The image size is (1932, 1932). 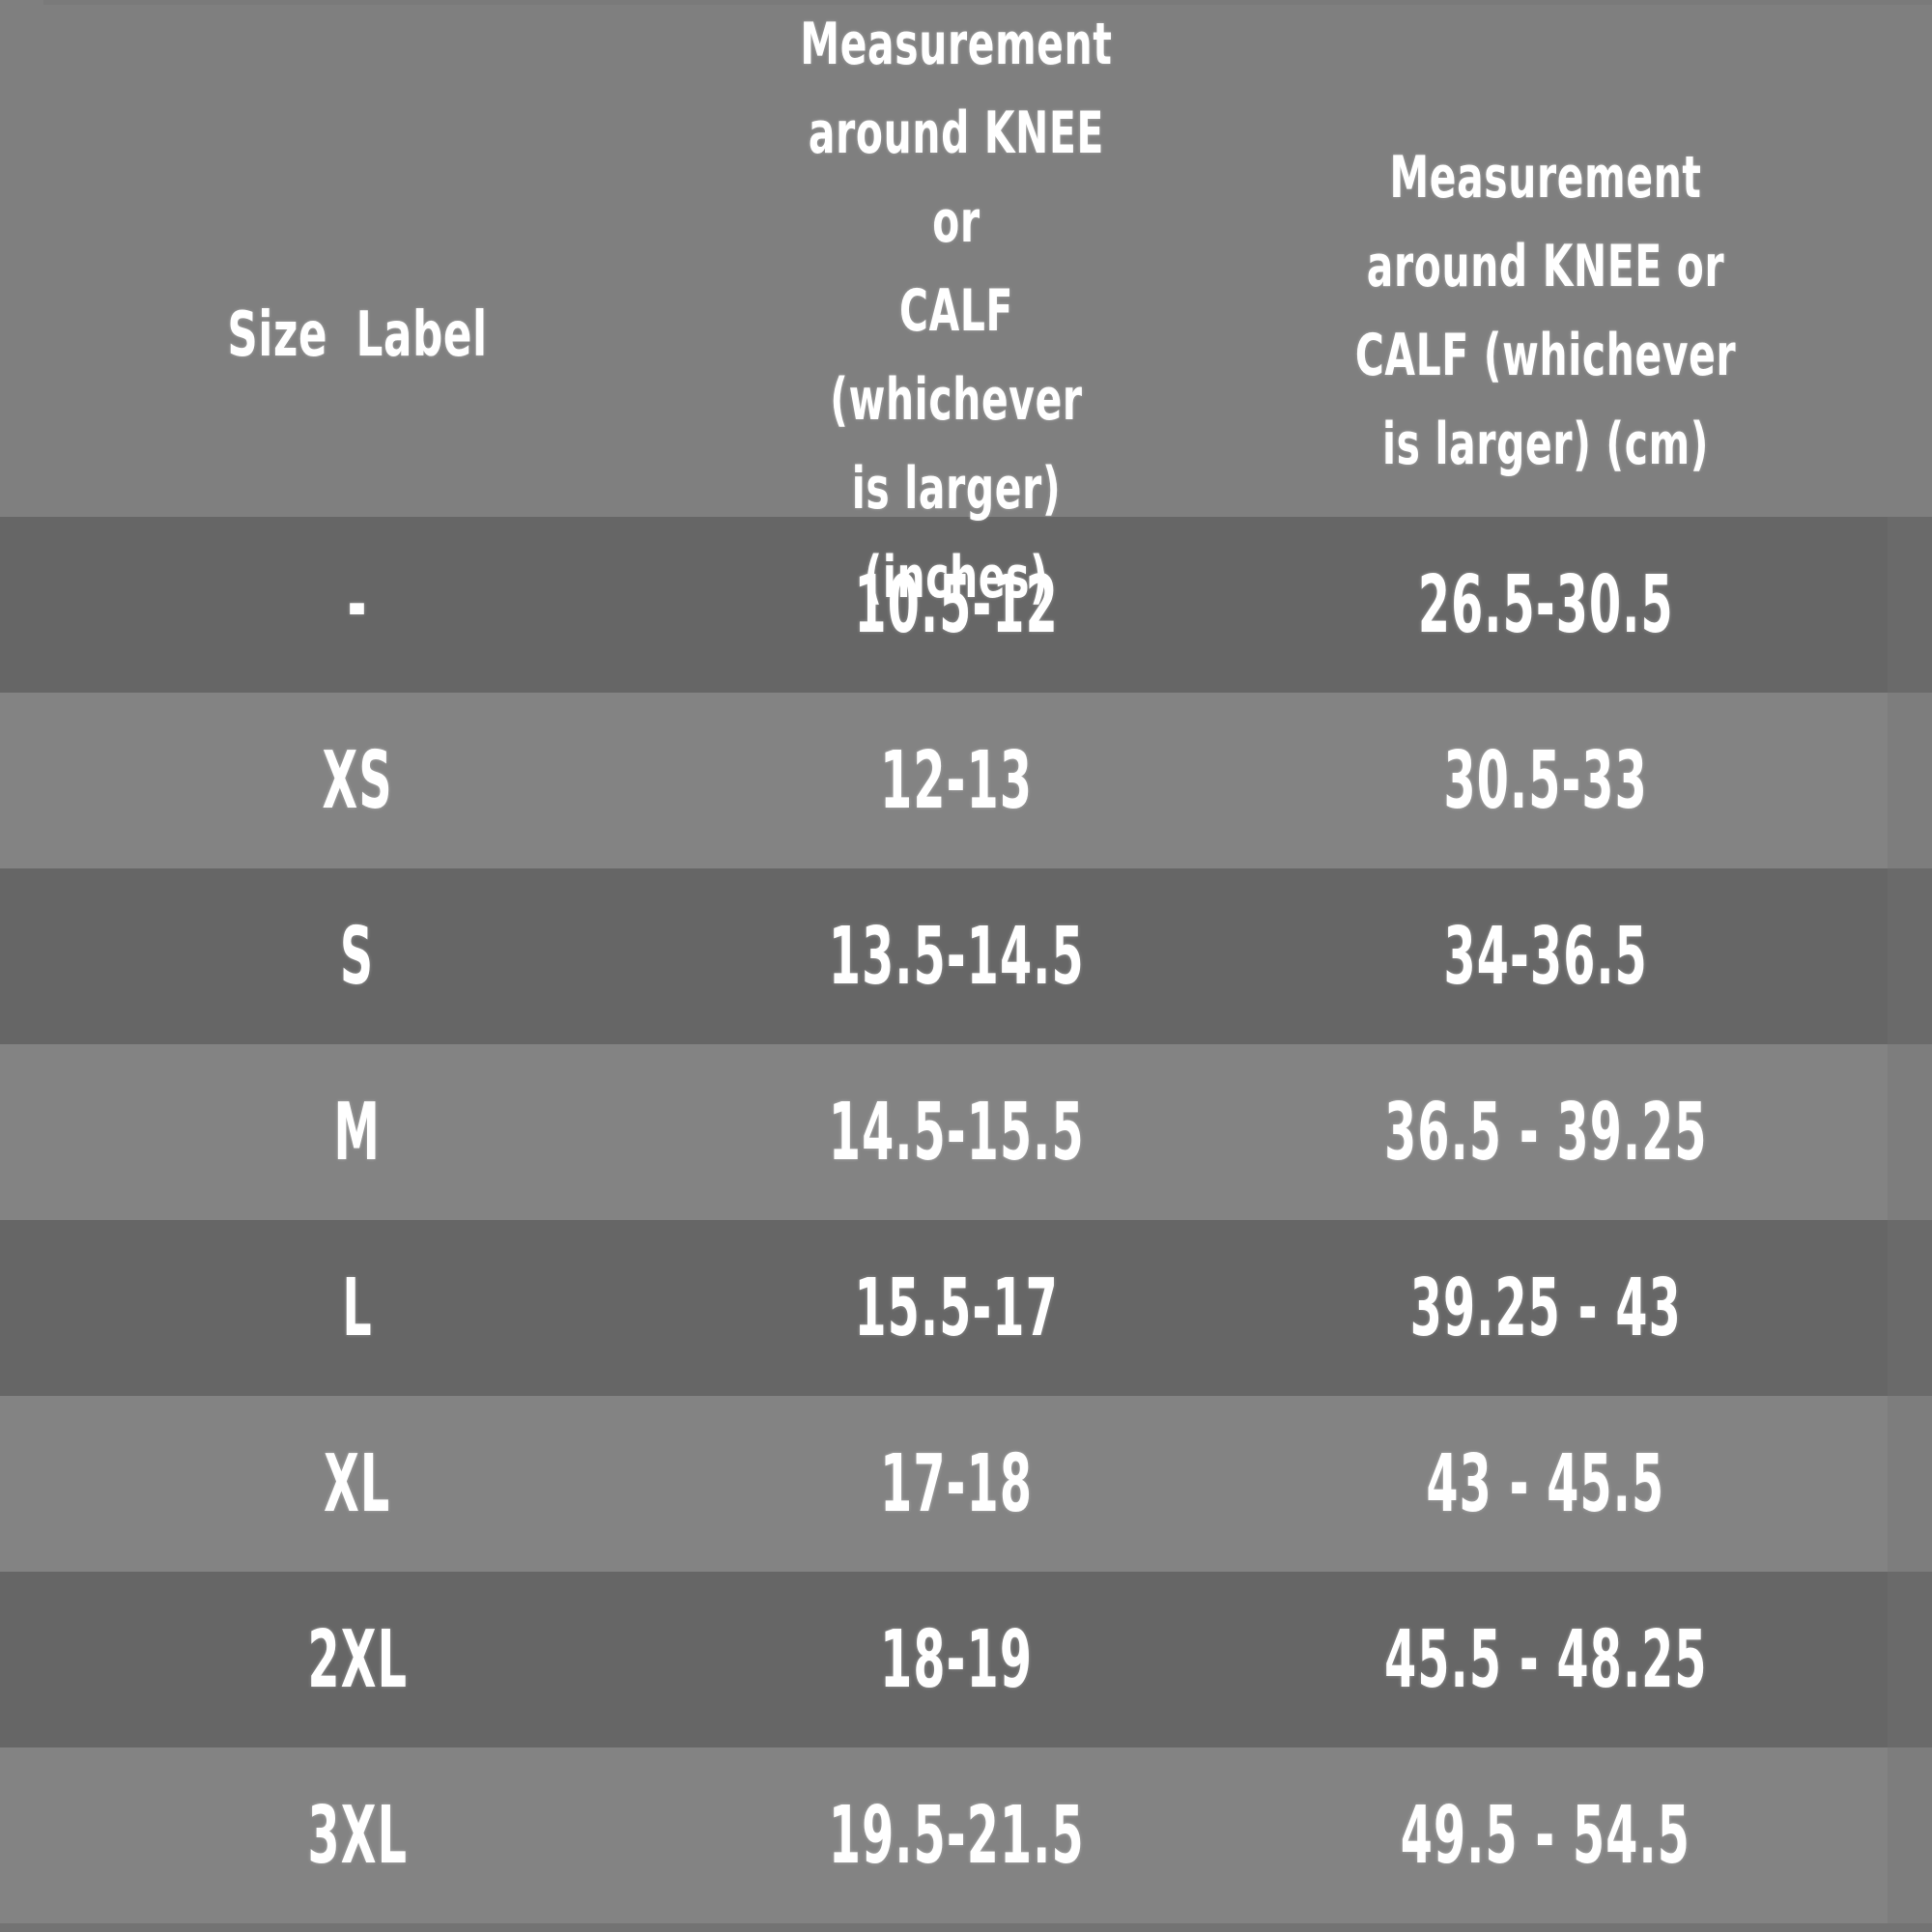 I want to click on inches-cell: 15.5-17, so click(x=956, y=1308).